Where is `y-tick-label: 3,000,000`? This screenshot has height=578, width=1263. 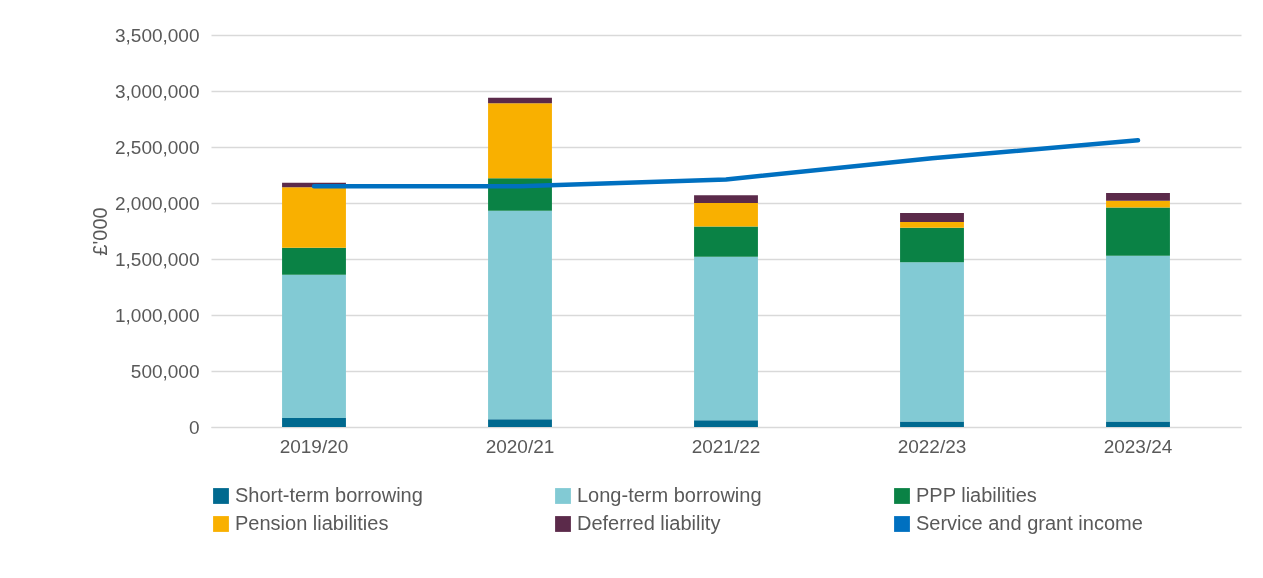 y-tick-label: 3,000,000 is located at coordinates (157, 91).